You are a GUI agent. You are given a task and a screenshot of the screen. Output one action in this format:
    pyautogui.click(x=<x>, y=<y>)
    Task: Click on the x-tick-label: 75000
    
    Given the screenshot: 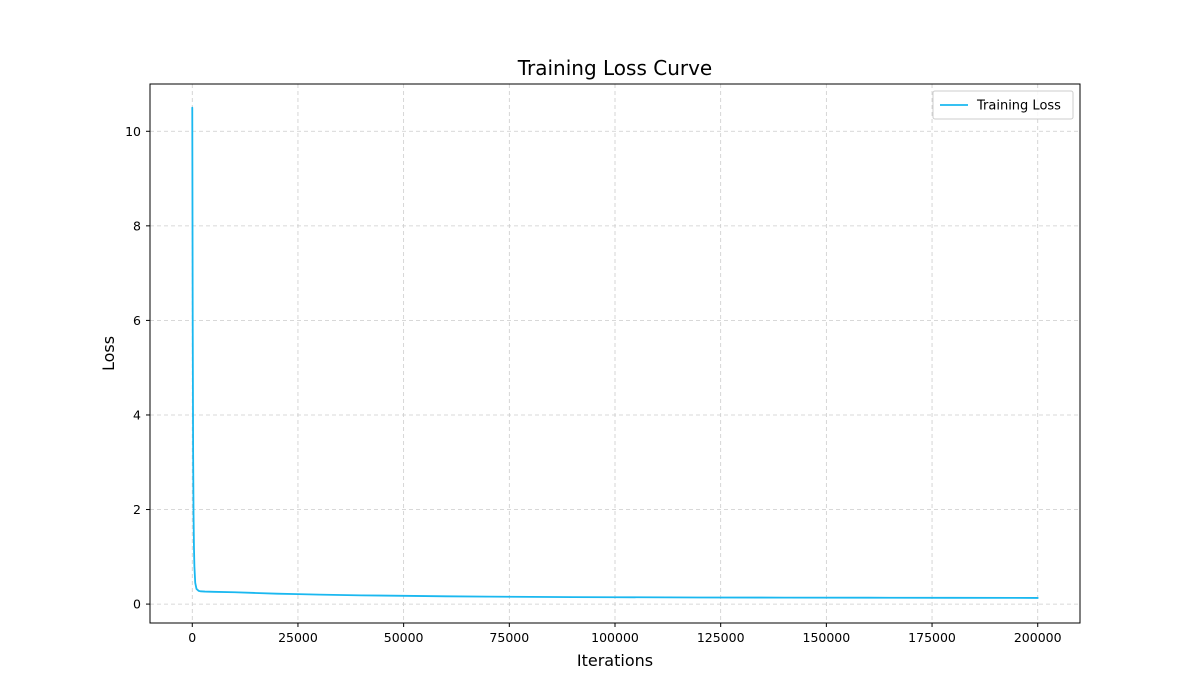 What is the action you would take?
    pyautogui.click(x=509, y=637)
    